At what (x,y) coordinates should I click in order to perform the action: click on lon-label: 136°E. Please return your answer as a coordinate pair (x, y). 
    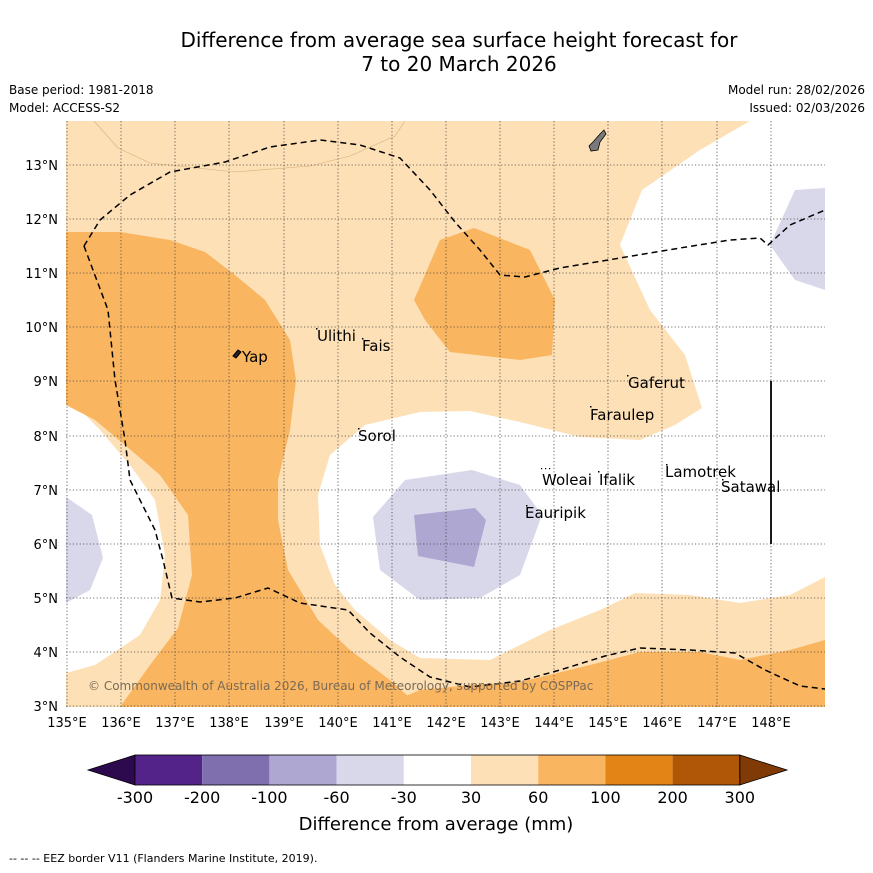
    Looking at the image, I should click on (121, 723).